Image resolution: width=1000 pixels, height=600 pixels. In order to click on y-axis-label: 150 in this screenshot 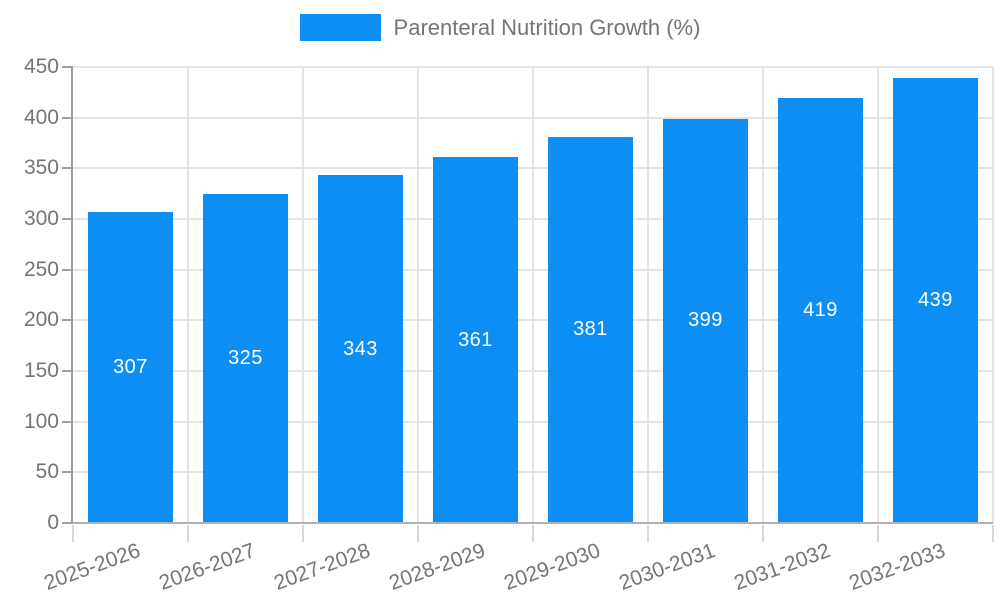, I will do `click(41, 370)`.